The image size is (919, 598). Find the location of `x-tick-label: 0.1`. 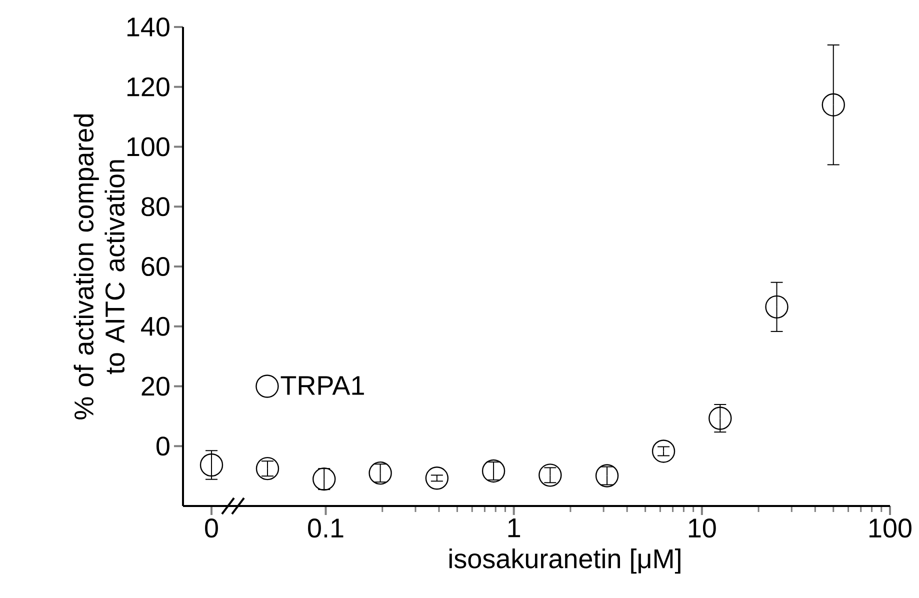

x-tick-label: 0.1 is located at coordinates (326, 528).